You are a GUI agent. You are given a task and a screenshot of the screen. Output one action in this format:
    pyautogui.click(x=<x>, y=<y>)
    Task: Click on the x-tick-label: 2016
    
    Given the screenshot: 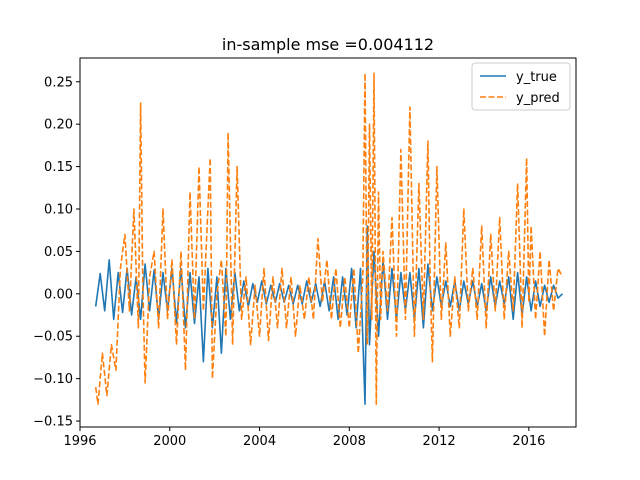 What is the action you would take?
    pyautogui.click(x=528, y=441)
    